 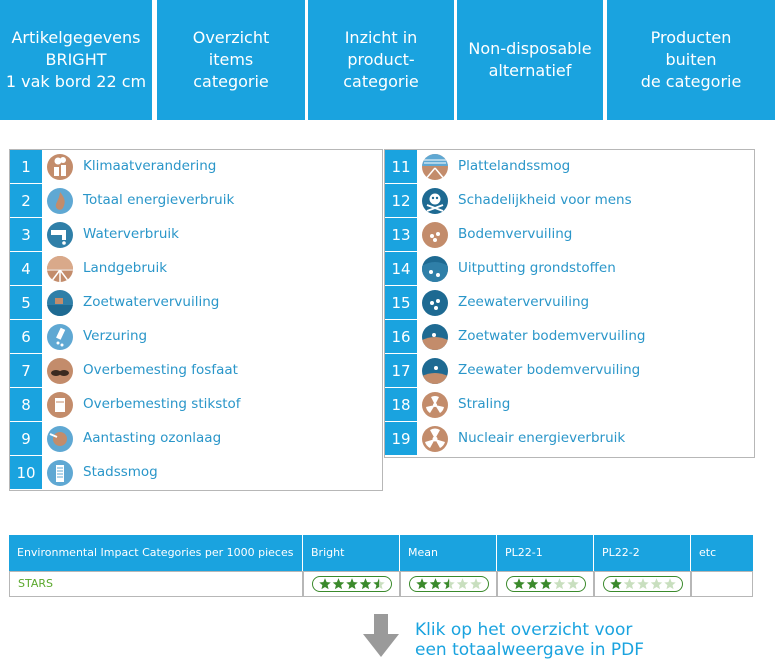 I want to click on category-row-19: 19 Nucleair energieverbruik, so click(x=569, y=438).